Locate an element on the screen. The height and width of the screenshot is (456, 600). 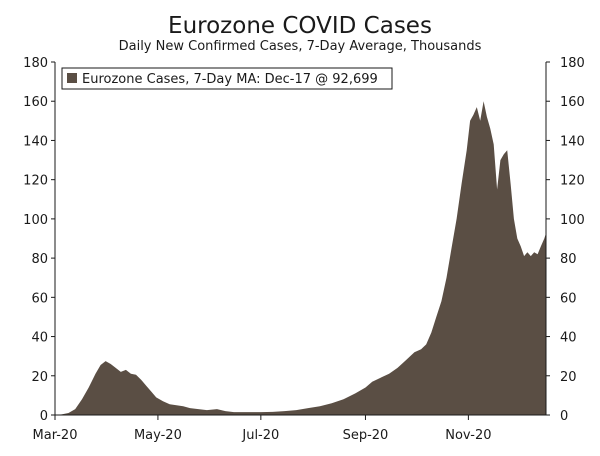
y-tick-label-right: 120 is located at coordinates (572, 181).